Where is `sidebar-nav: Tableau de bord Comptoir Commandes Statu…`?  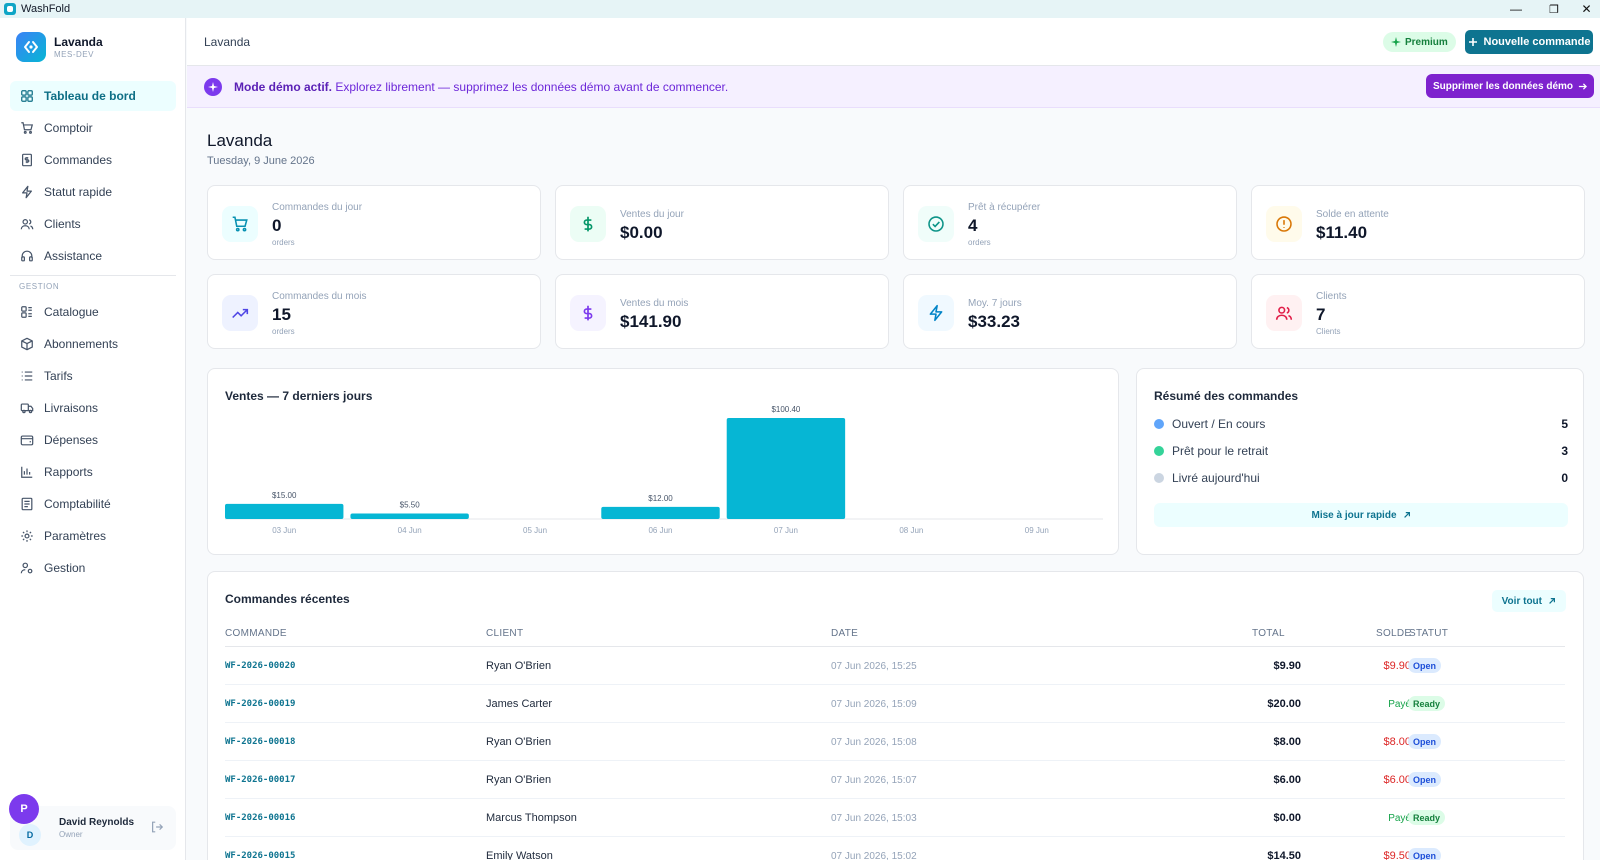 sidebar-nav: Tableau de bord Comptoir Commandes Statu… is located at coordinates (93, 333).